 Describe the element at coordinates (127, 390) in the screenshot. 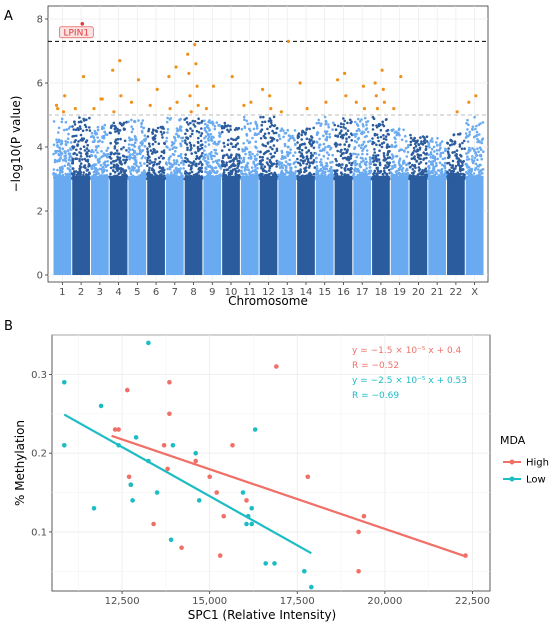

I see `data-point-high` at that location.